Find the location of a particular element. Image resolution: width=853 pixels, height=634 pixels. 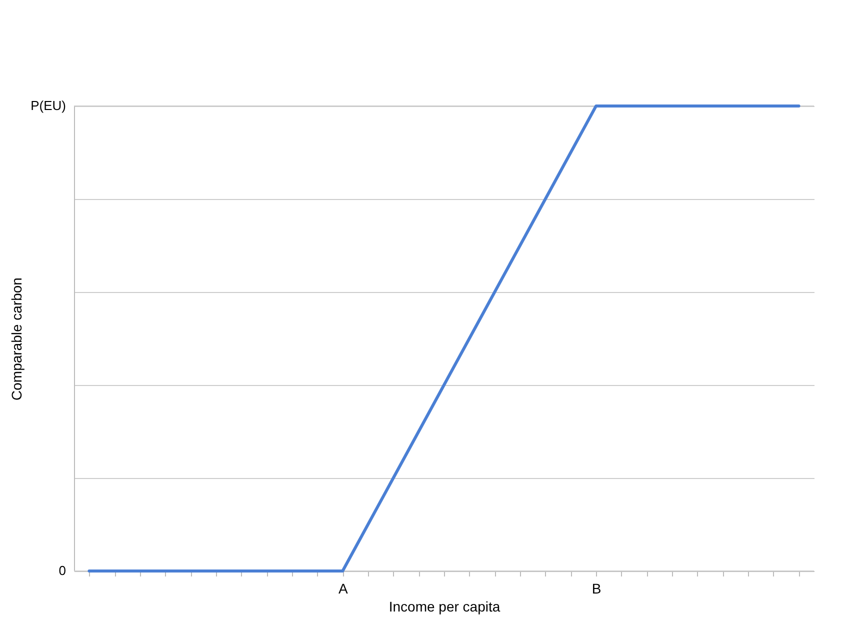

y-axis-title: Comparable carbon is located at coordinates (16, 339).